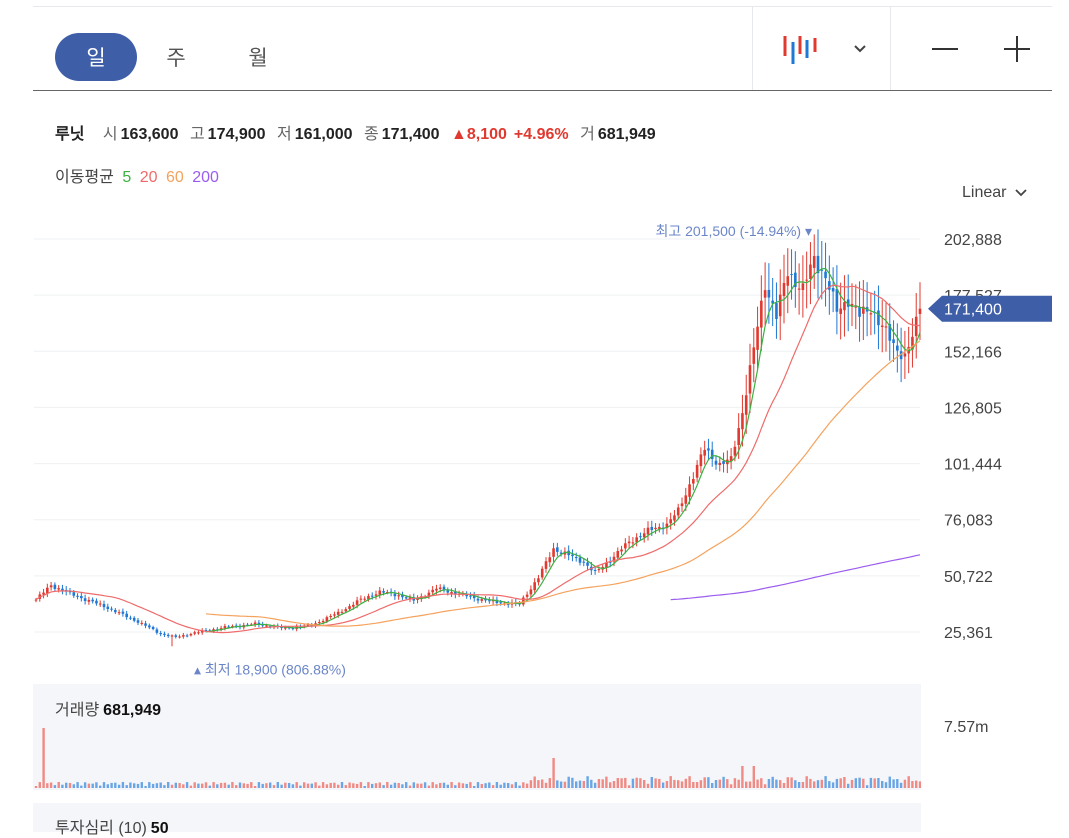  Describe the element at coordinates (323, 134) in the screenshot. I see `low-value: 161,000` at that location.